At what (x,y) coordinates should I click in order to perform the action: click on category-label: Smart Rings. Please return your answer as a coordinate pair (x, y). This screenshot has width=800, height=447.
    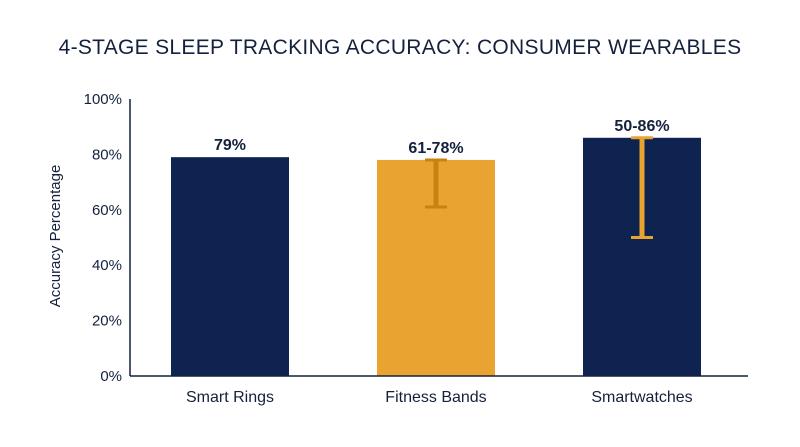
    Looking at the image, I should click on (230, 397).